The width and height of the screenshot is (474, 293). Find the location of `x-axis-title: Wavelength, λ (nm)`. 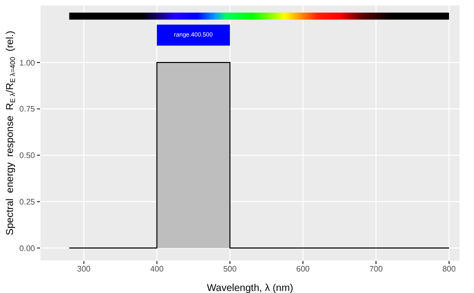

x-axis-title: Wavelength, λ (nm) is located at coordinates (250, 288).